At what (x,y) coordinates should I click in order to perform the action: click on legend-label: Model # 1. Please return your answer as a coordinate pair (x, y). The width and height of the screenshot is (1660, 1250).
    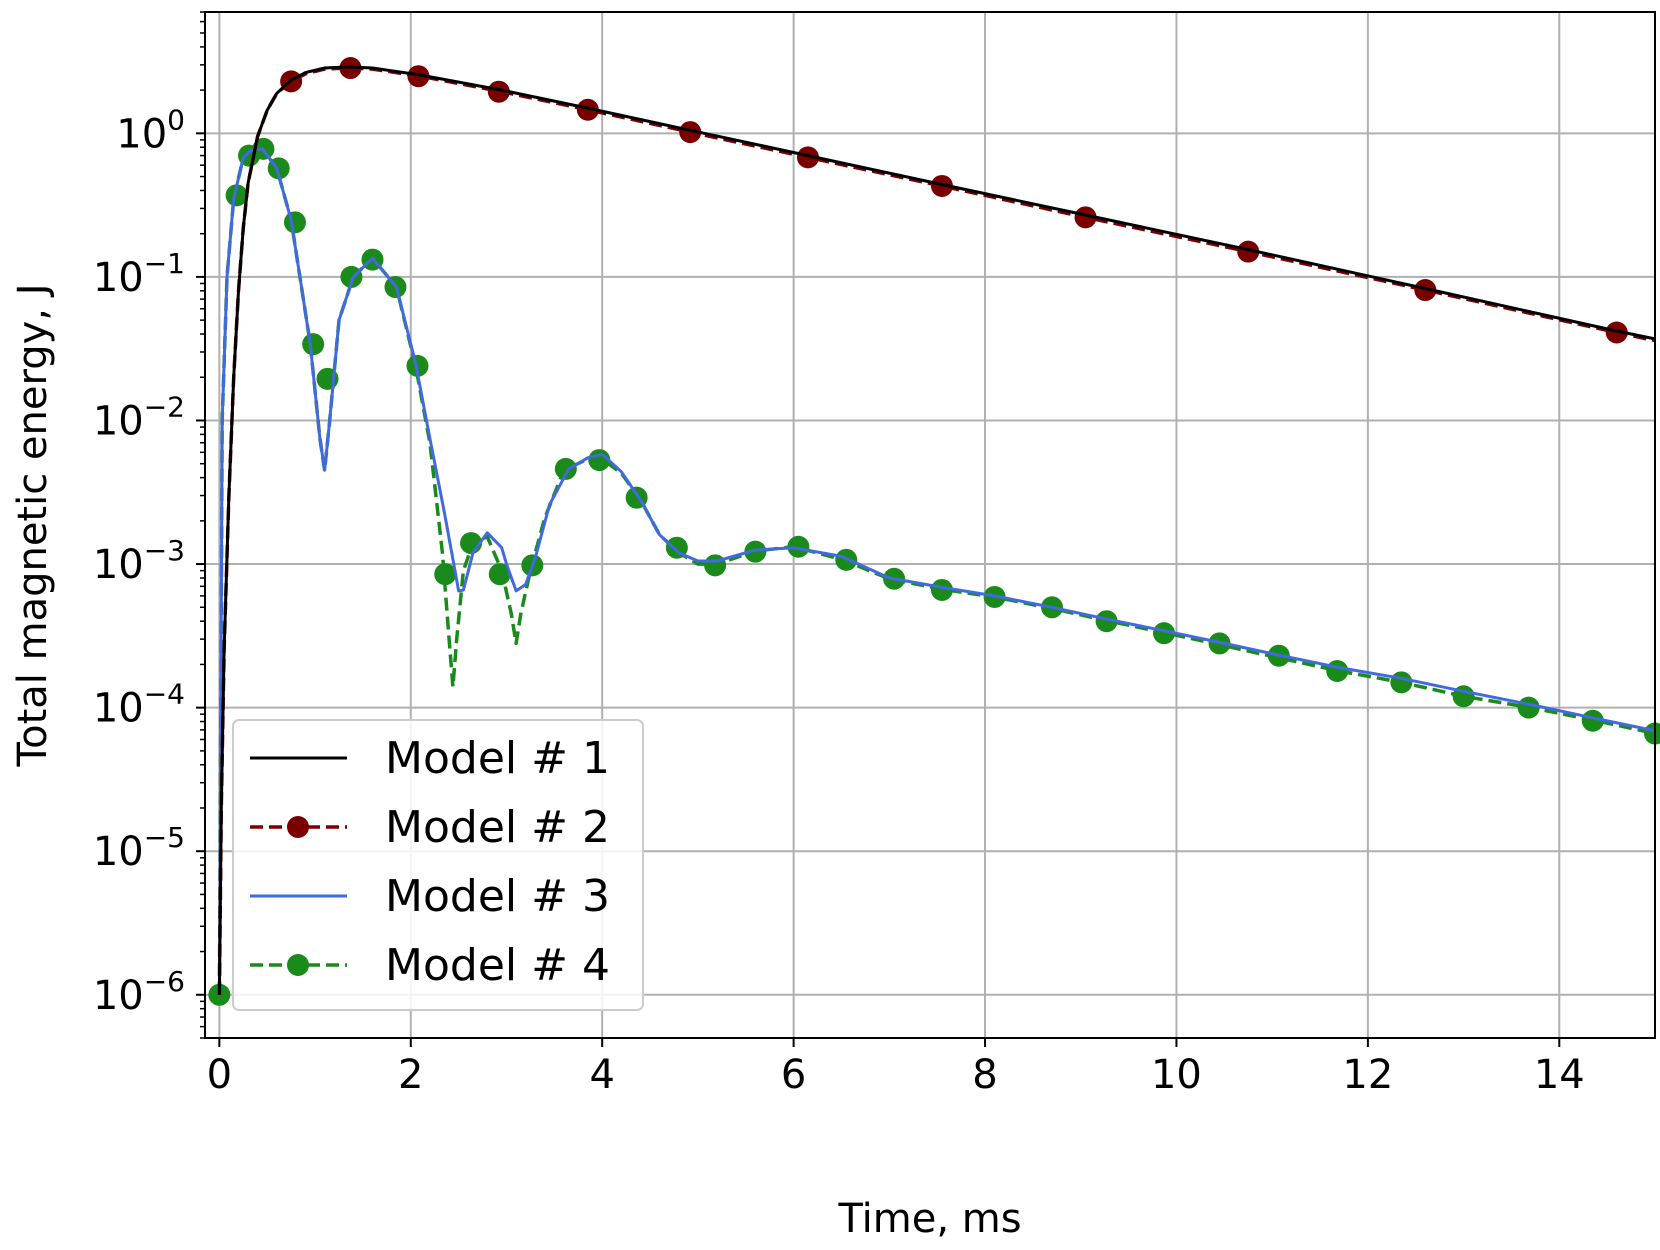
    Looking at the image, I should click on (497, 758).